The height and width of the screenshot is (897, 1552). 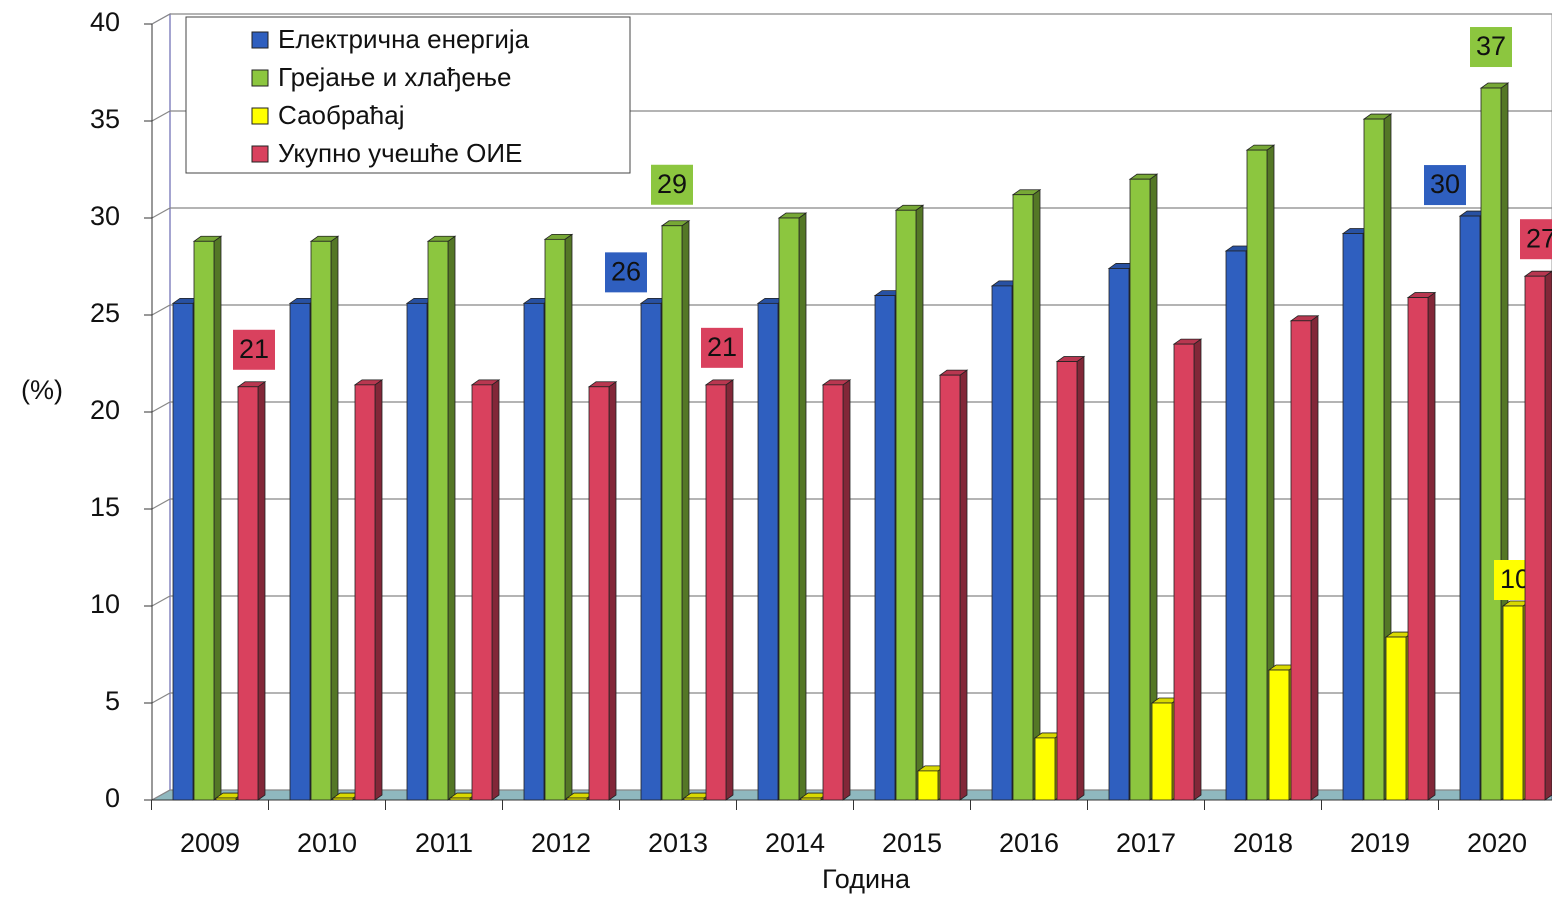 I want to click on x-tick-label: 2016, so click(x=1029, y=843).